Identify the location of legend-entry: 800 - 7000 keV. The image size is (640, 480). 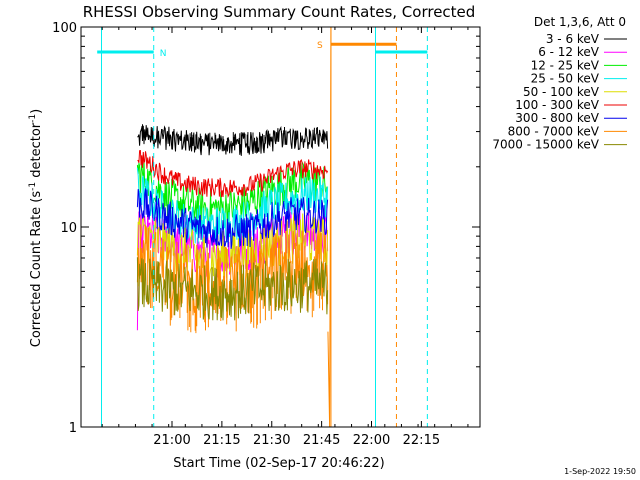
(567, 131).